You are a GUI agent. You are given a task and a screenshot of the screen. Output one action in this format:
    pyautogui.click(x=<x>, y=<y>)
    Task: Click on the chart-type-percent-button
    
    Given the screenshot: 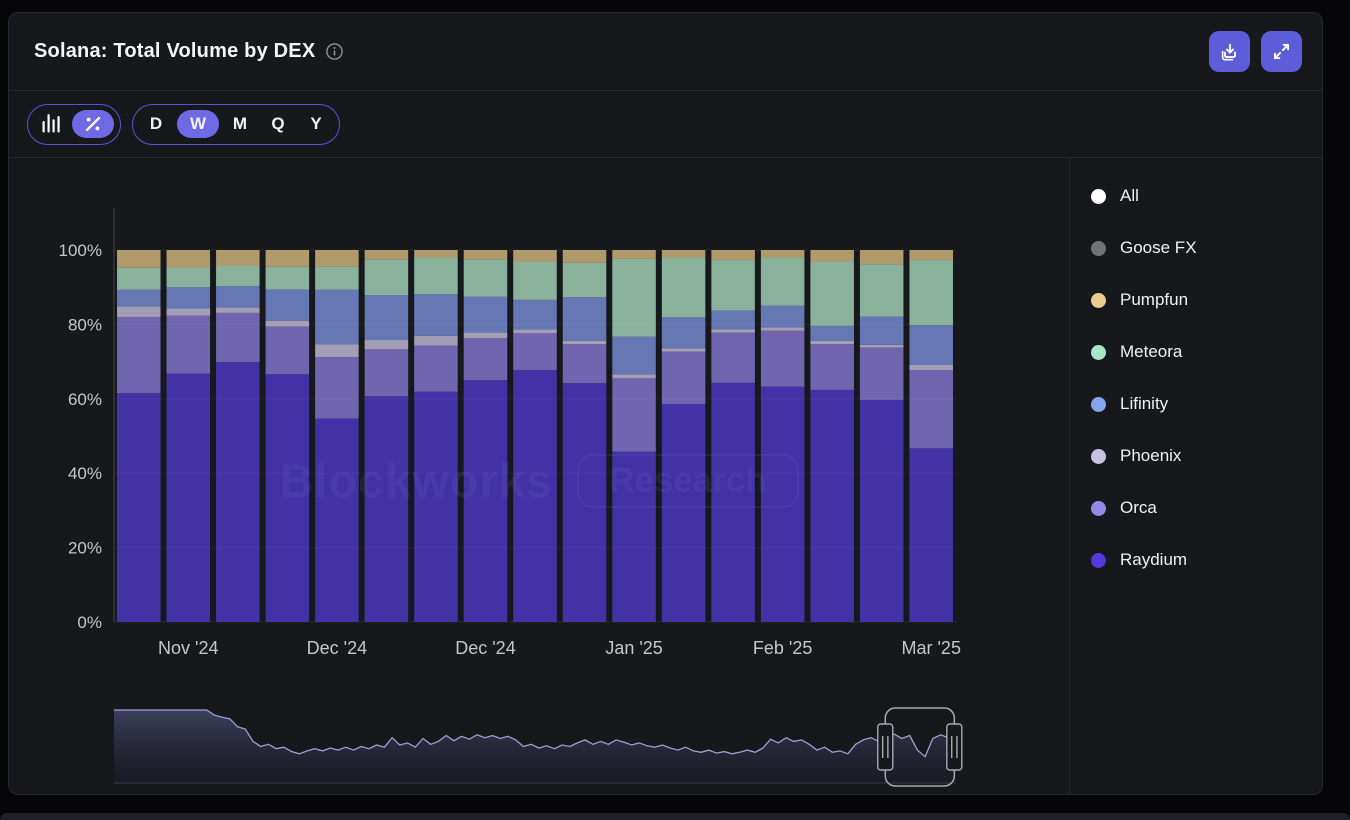 What is the action you would take?
    pyautogui.click(x=93, y=124)
    